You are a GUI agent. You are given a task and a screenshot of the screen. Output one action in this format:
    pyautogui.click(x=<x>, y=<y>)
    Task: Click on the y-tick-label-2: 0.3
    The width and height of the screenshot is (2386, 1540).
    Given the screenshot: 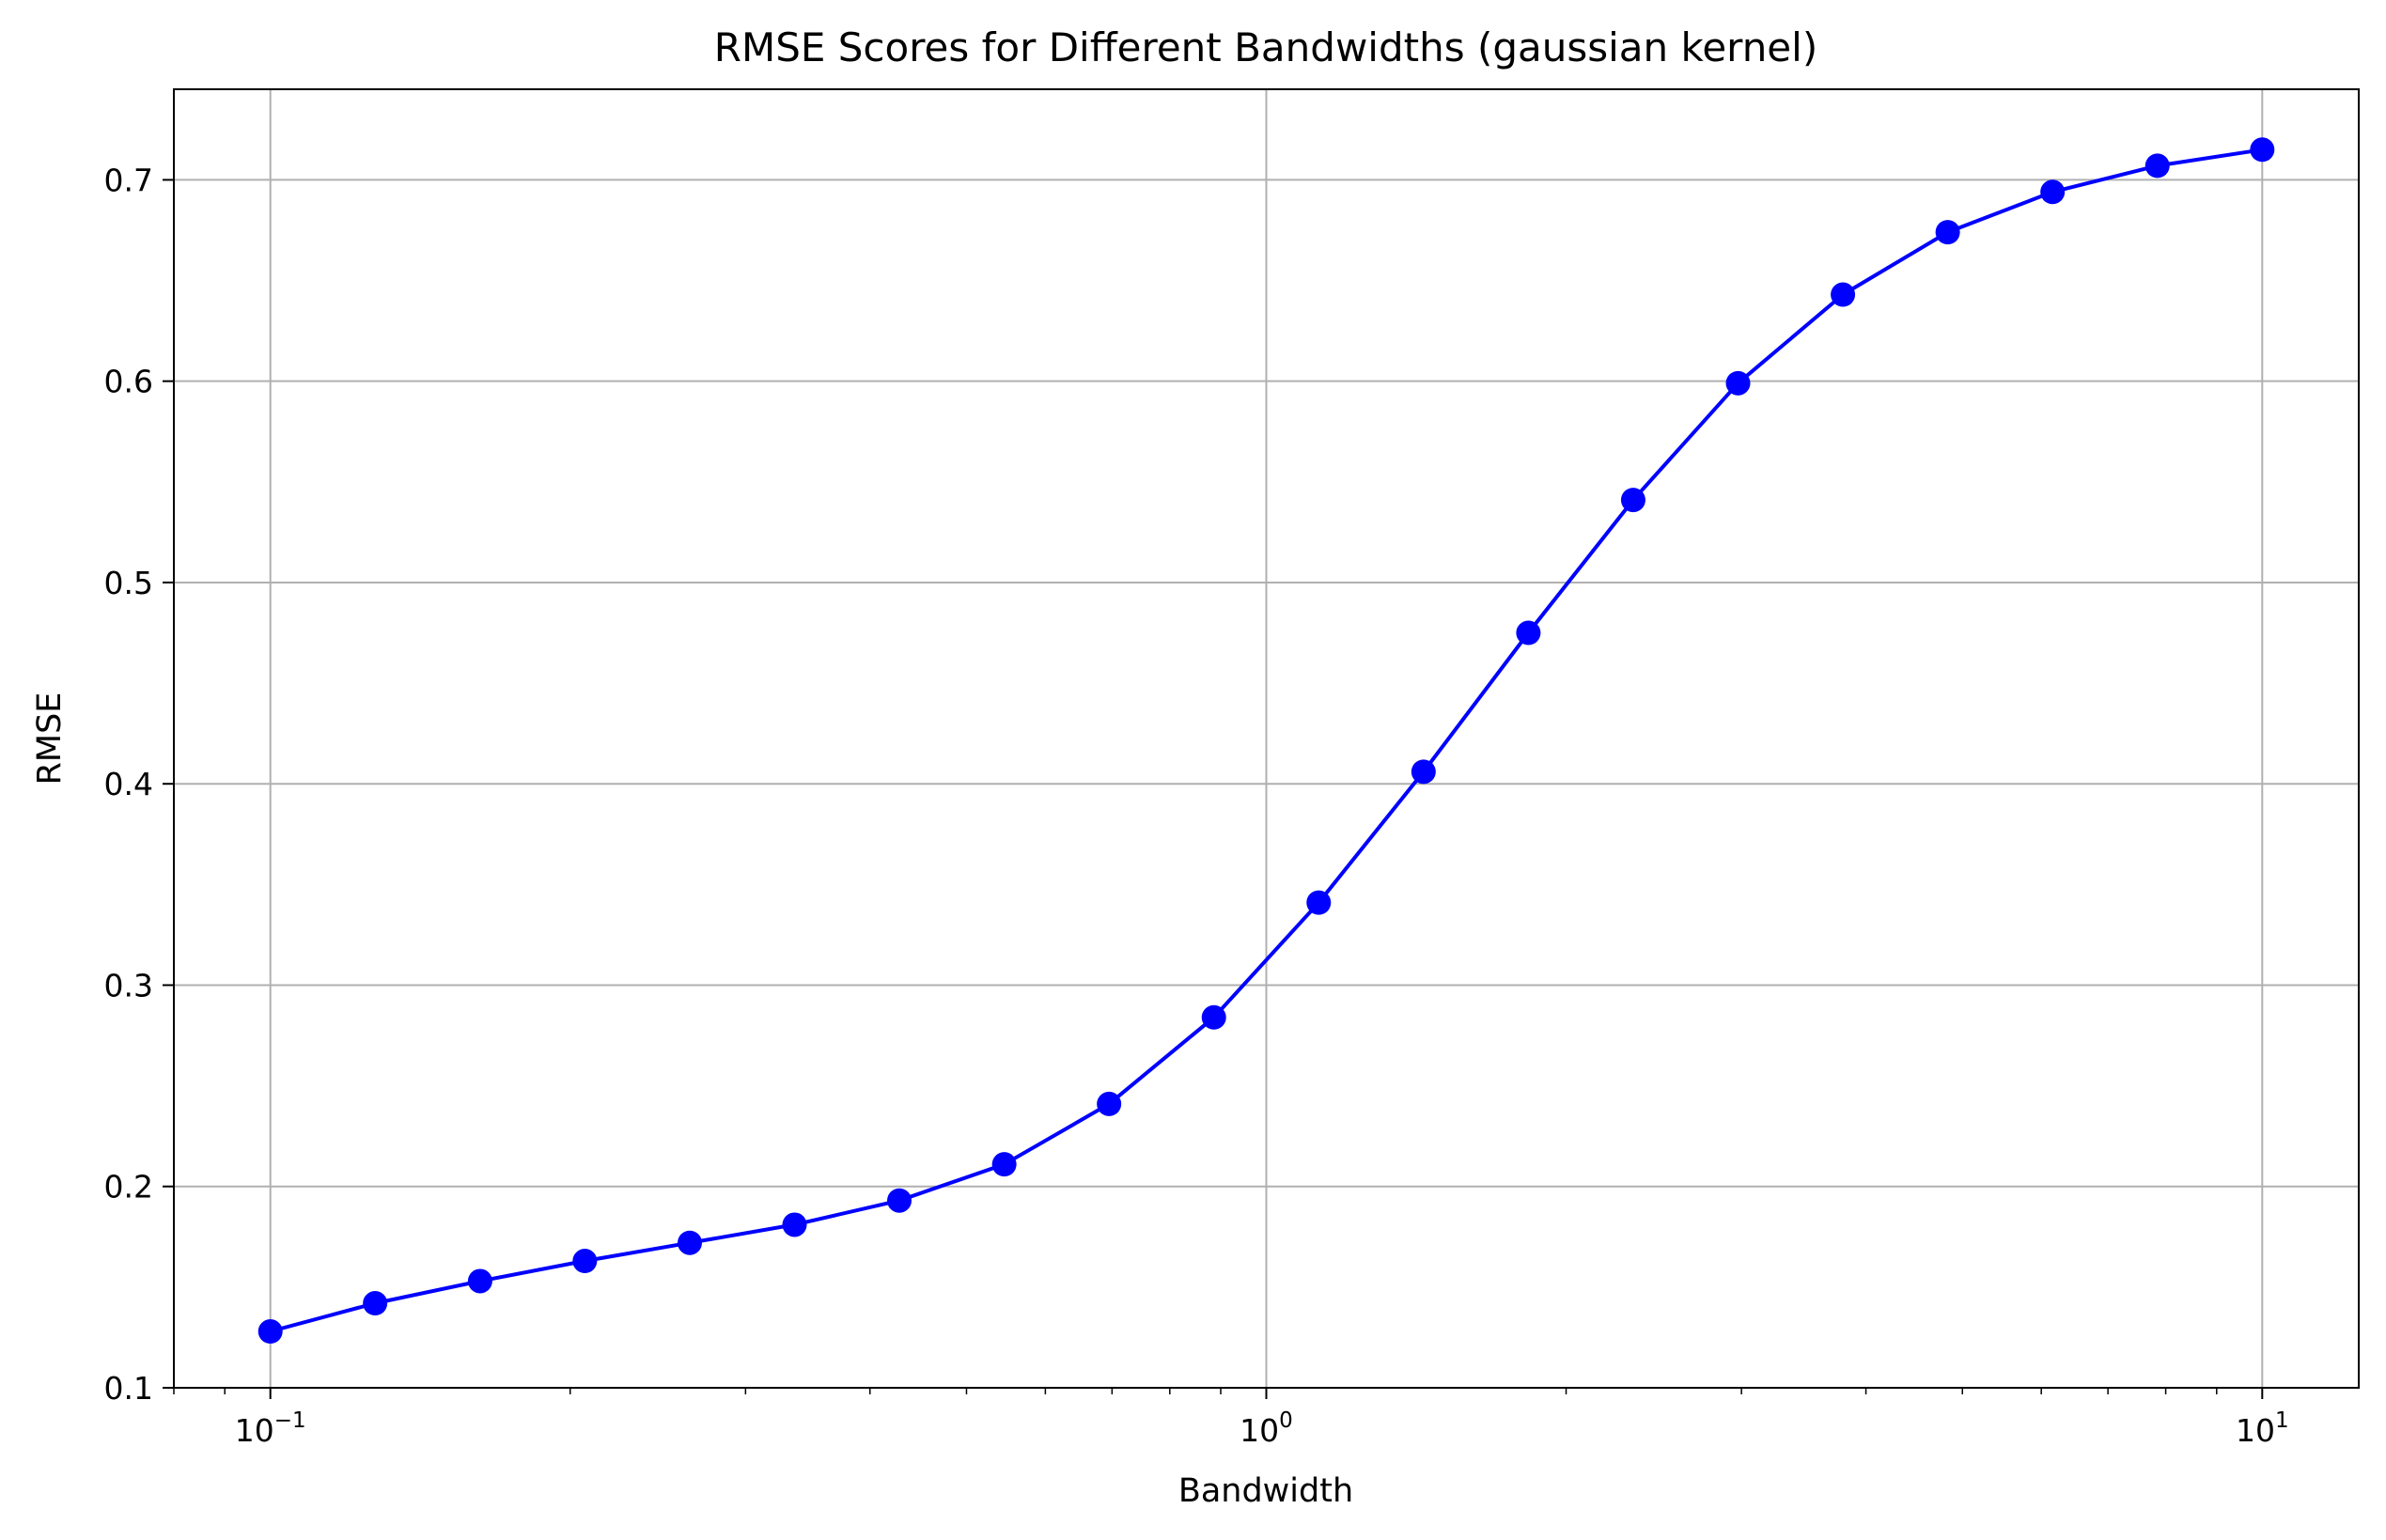 What is the action you would take?
    pyautogui.click(x=128, y=985)
    